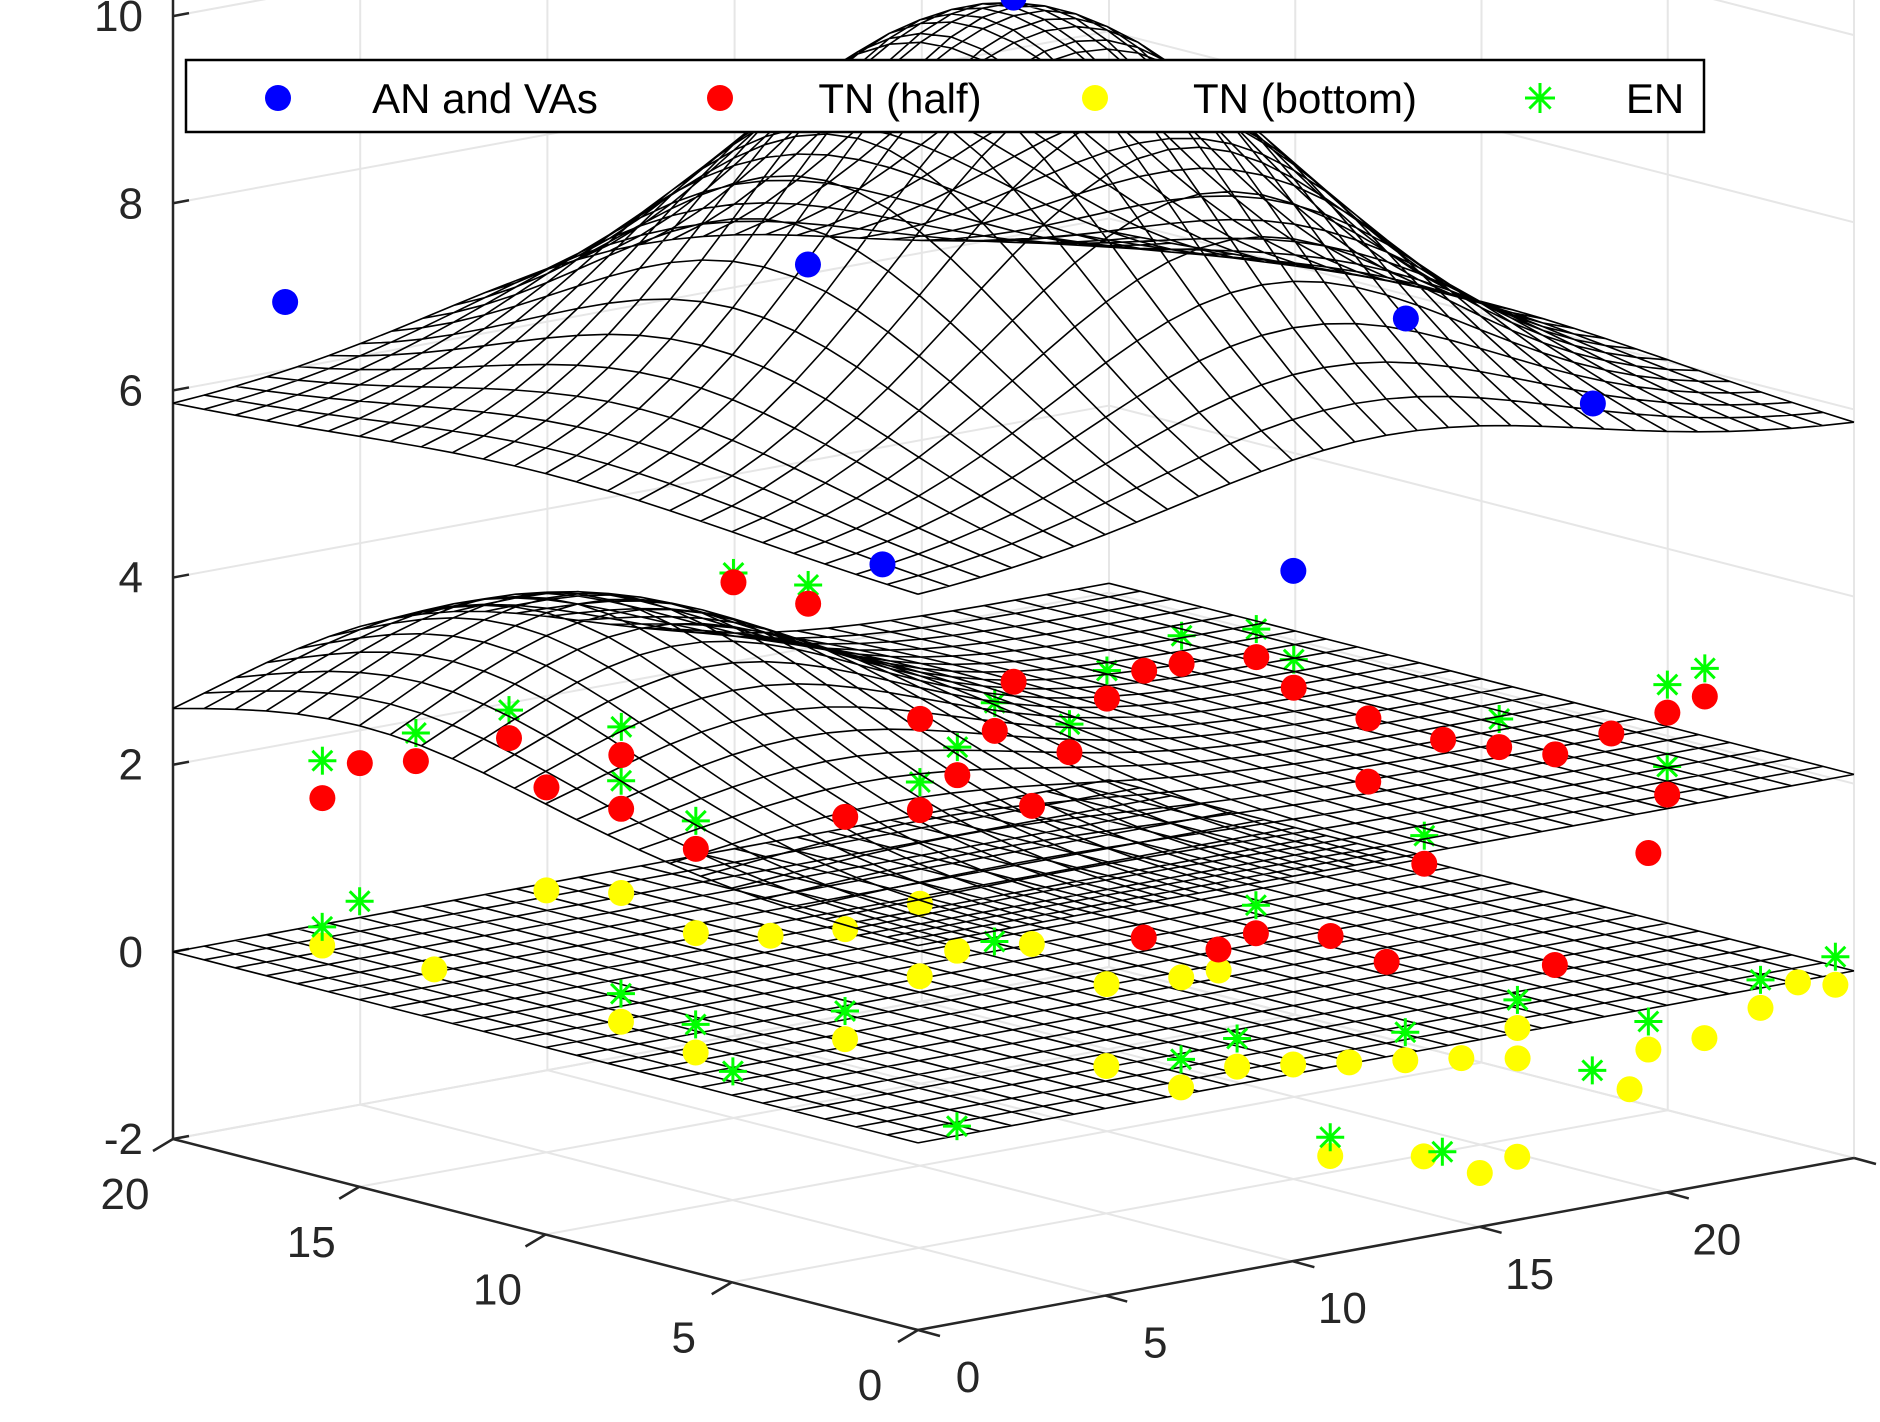  I want to click on x-tick-label: 20, so click(1716, 1239).